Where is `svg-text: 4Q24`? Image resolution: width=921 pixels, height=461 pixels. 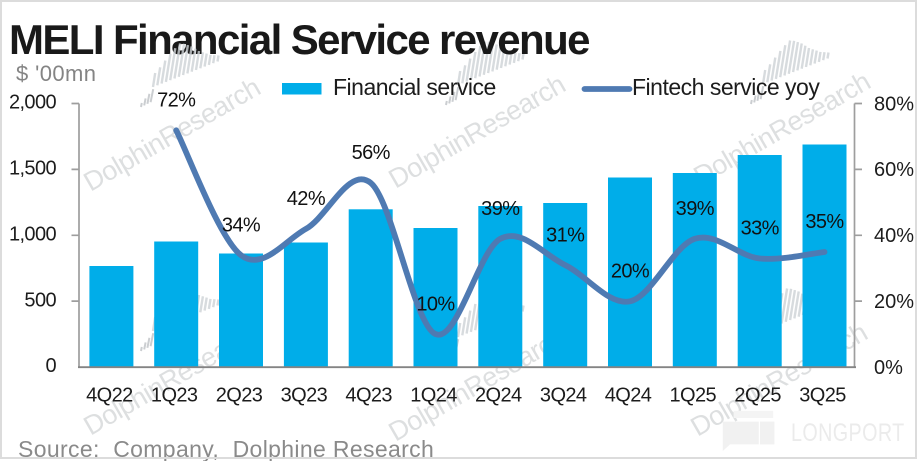
svg-text: 4Q24 is located at coordinates (628, 396).